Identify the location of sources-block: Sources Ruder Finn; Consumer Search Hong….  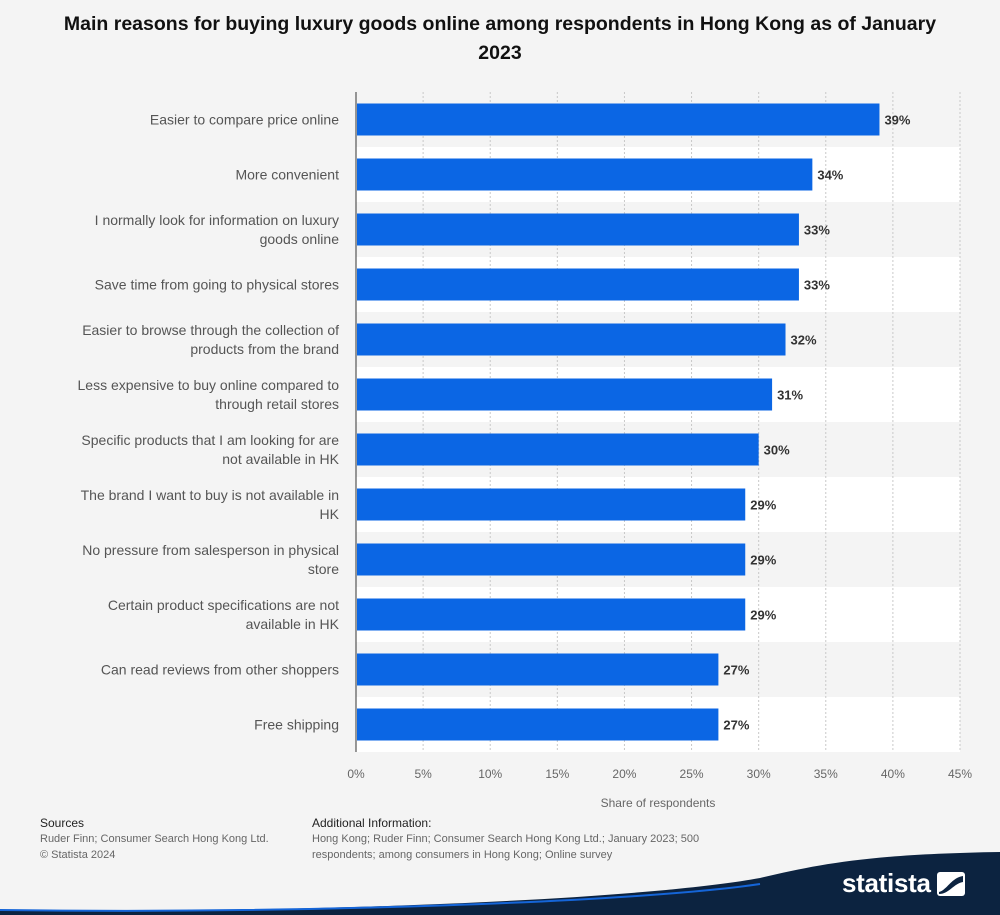
(154, 839).